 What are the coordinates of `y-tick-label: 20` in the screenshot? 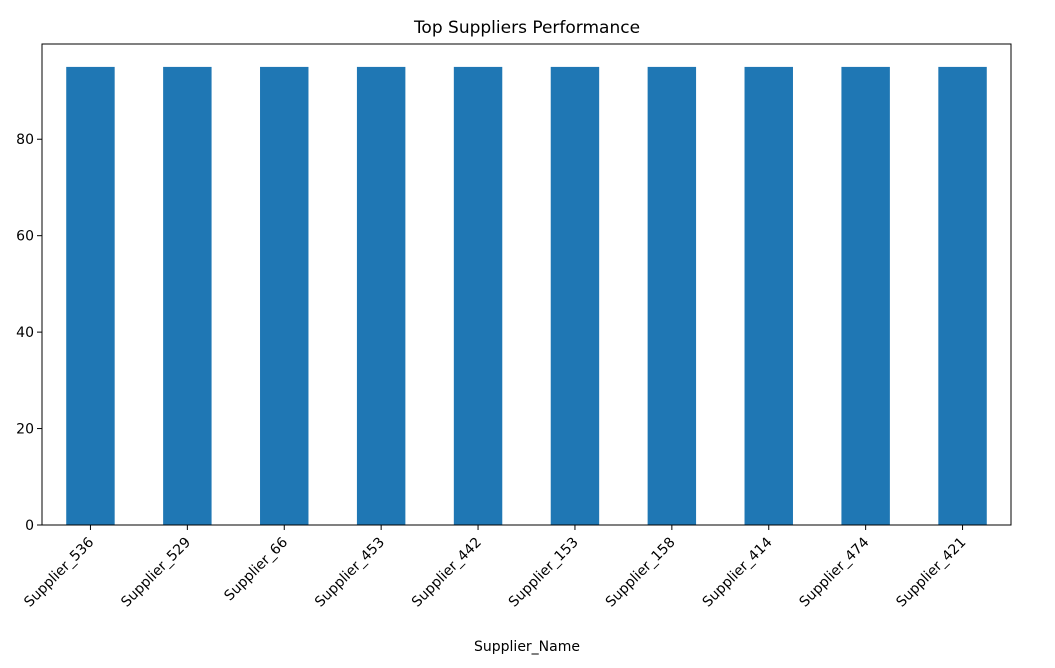 It's located at (25, 430).